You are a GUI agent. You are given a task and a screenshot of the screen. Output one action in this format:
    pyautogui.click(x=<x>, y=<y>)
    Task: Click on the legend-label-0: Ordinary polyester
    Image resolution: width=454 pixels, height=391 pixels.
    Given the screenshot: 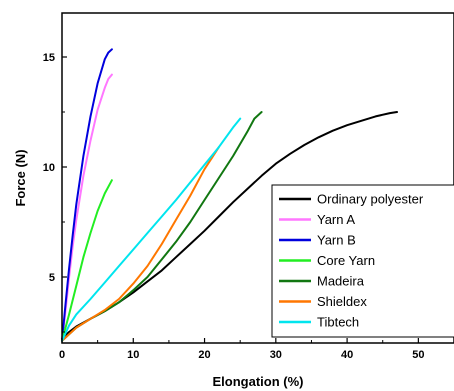 What is the action you would take?
    pyautogui.click(x=370, y=199)
    